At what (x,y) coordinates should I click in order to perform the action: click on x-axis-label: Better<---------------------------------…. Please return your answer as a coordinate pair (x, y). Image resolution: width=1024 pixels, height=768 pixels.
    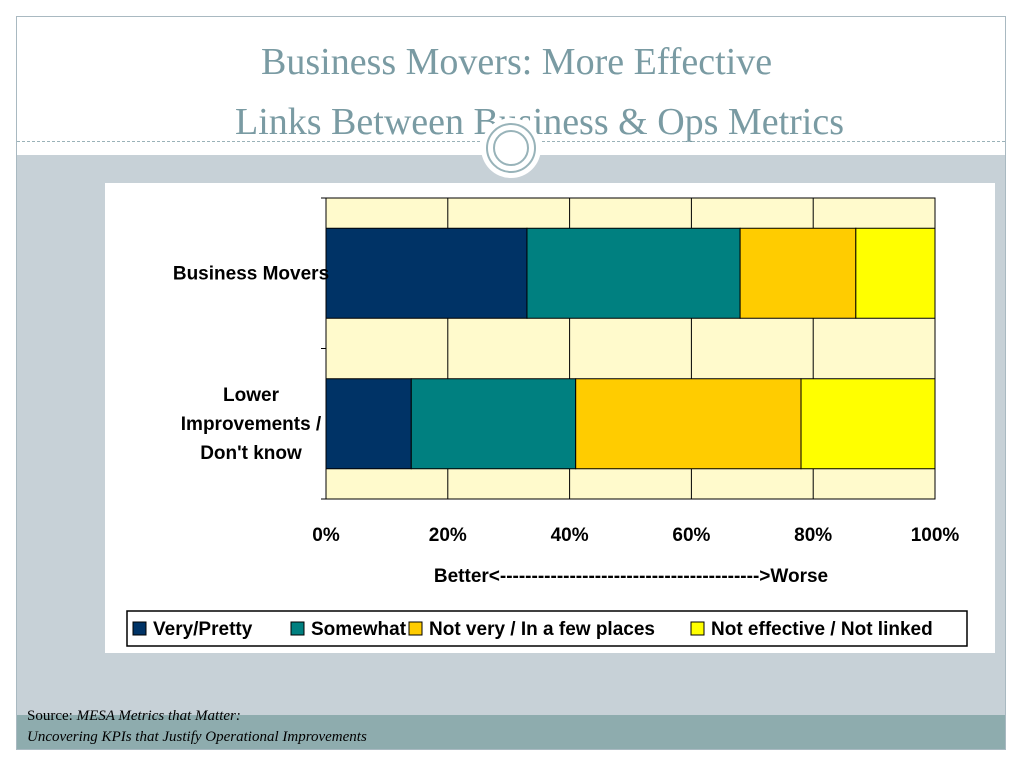
    Looking at the image, I should click on (631, 576).